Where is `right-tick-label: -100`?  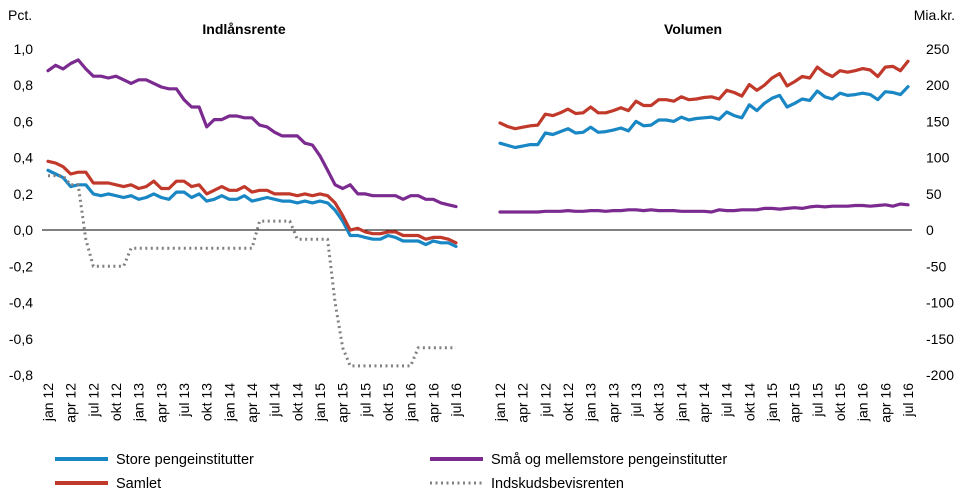
right-tick-label: -100 is located at coordinates (940, 303).